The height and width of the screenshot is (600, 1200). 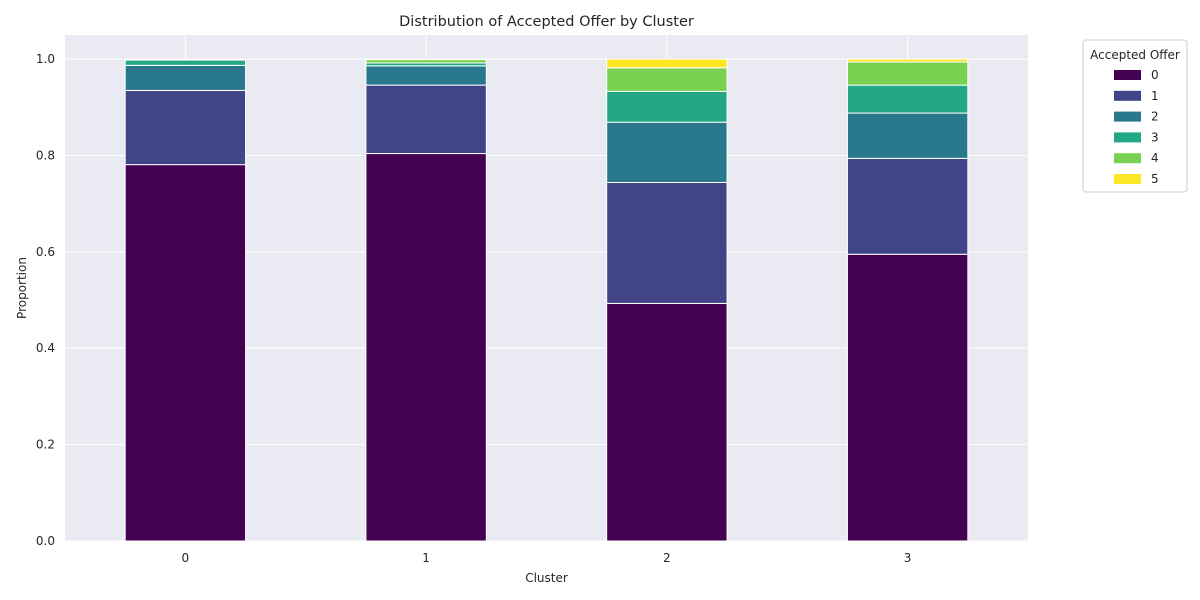 I want to click on y-axis-label: Proportion, so click(x=22, y=288).